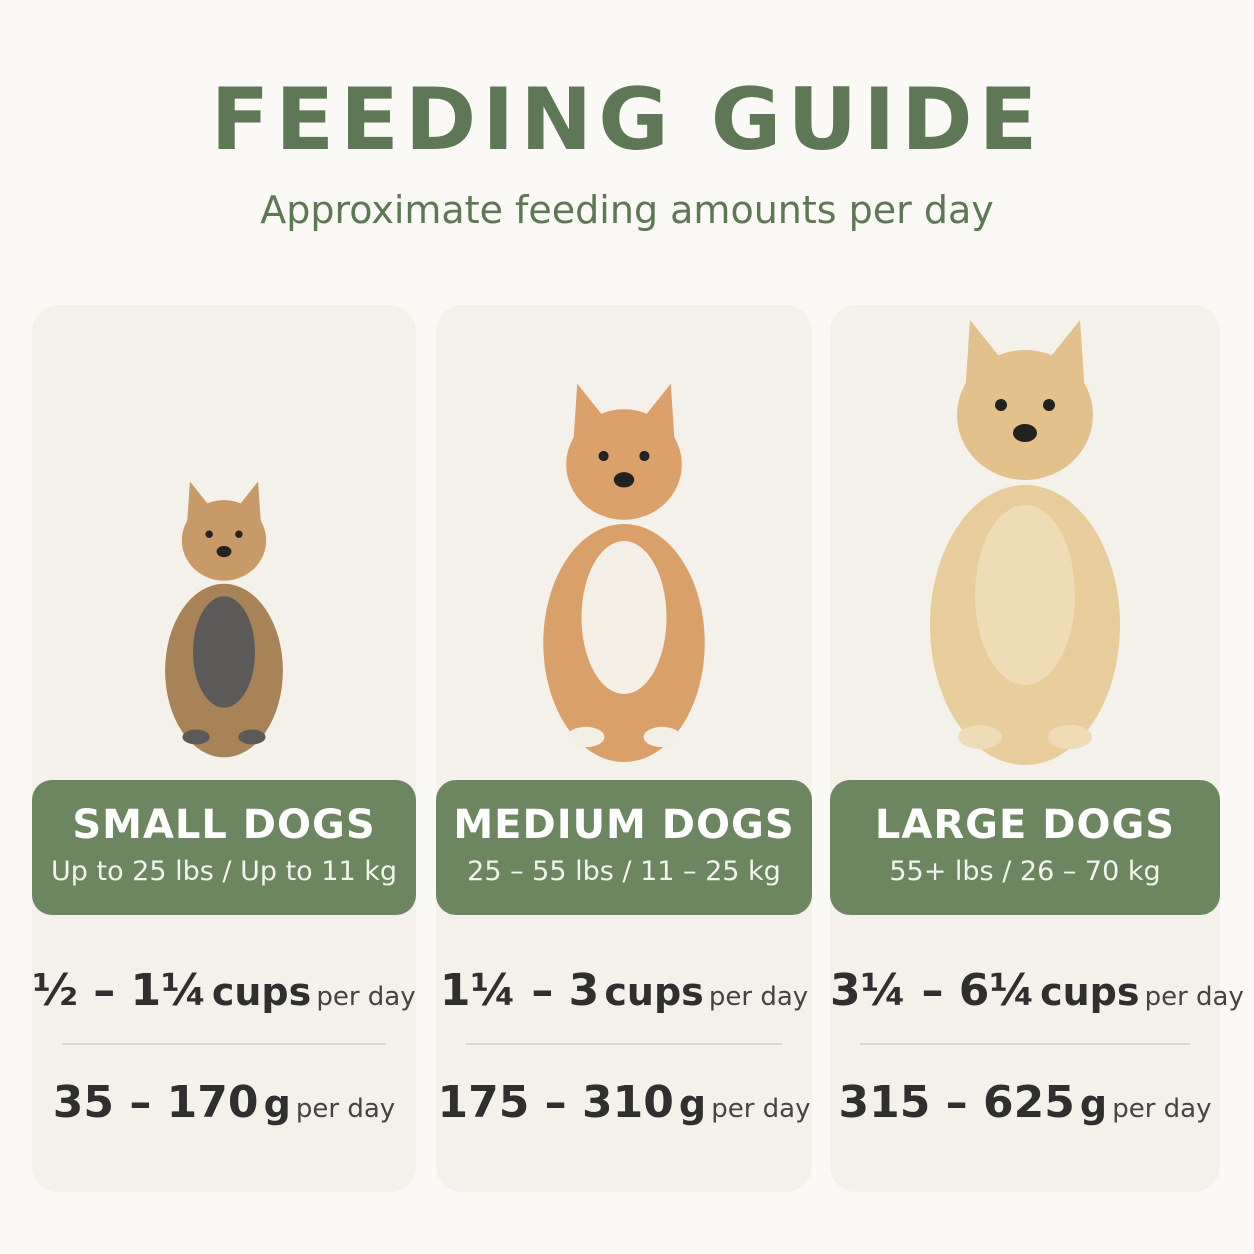 This screenshot has width=1254, height=1254. I want to click on size-name: SMALL DOGS, so click(224, 825).